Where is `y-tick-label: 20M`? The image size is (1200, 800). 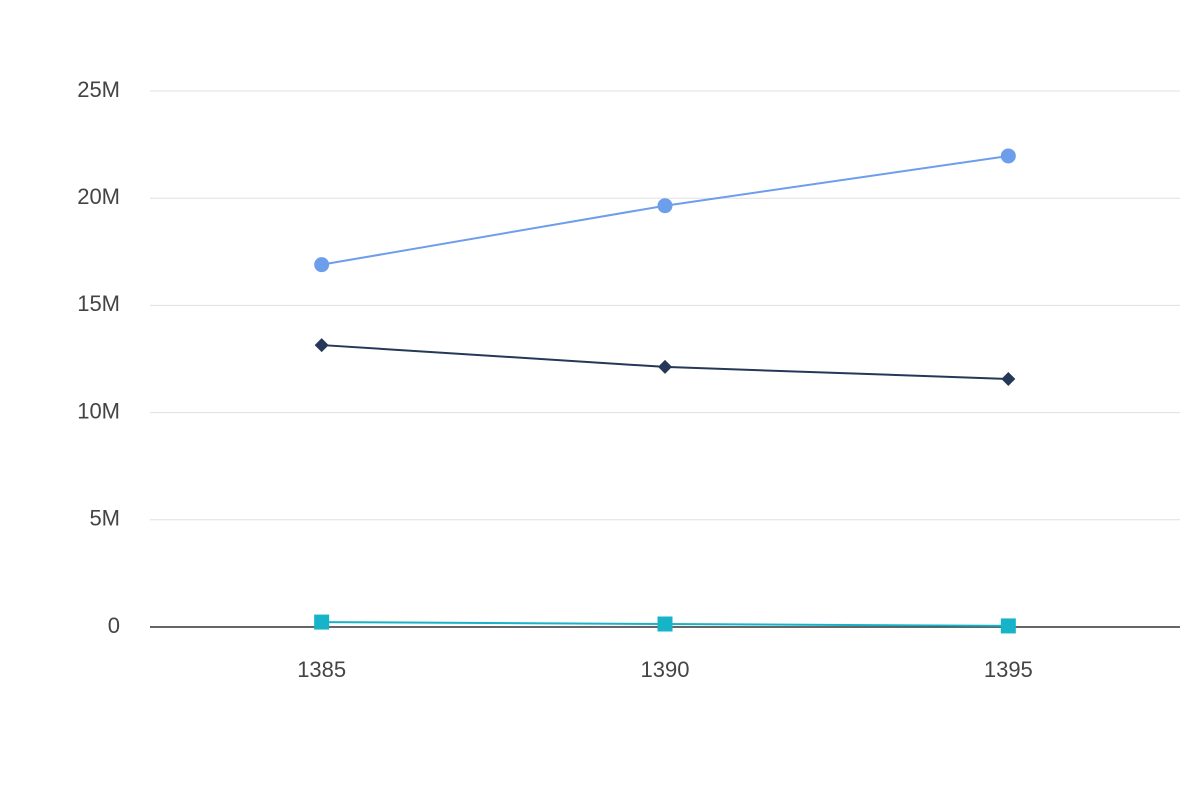
y-tick-label: 20M is located at coordinates (98, 196).